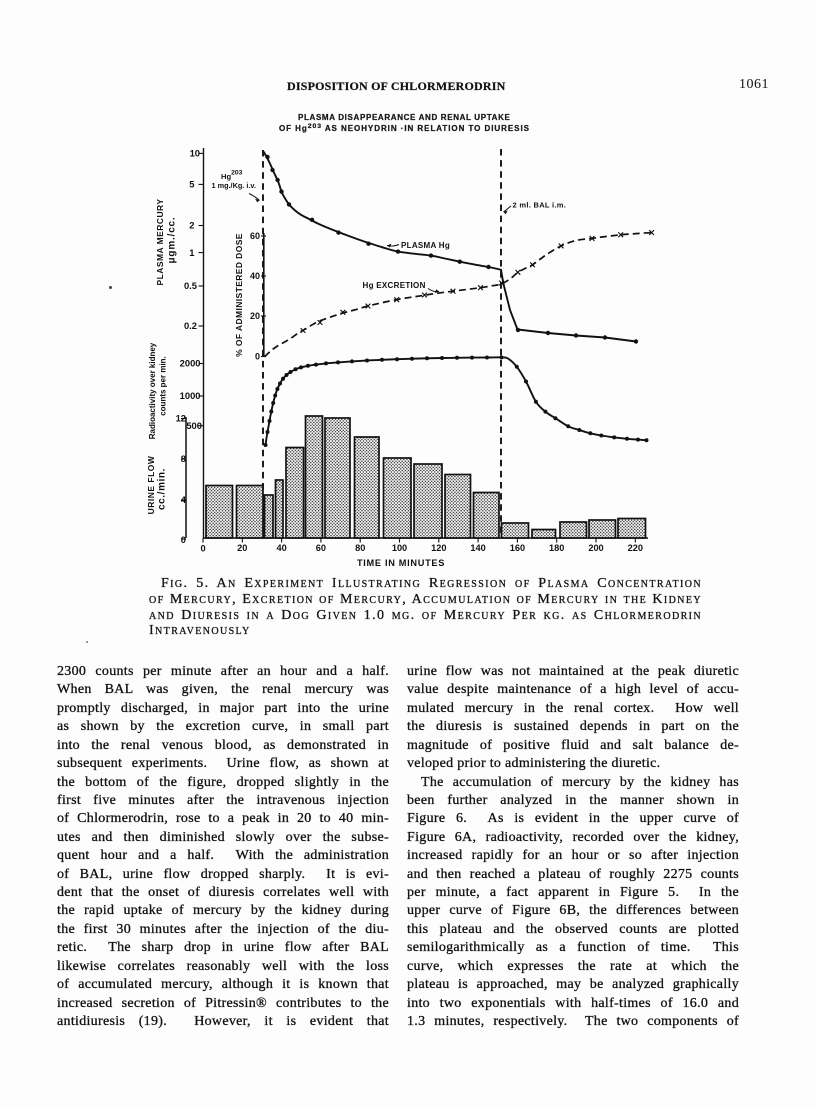 The width and height of the screenshot is (816, 1109). I want to click on svg-text: 1000, so click(190, 395).